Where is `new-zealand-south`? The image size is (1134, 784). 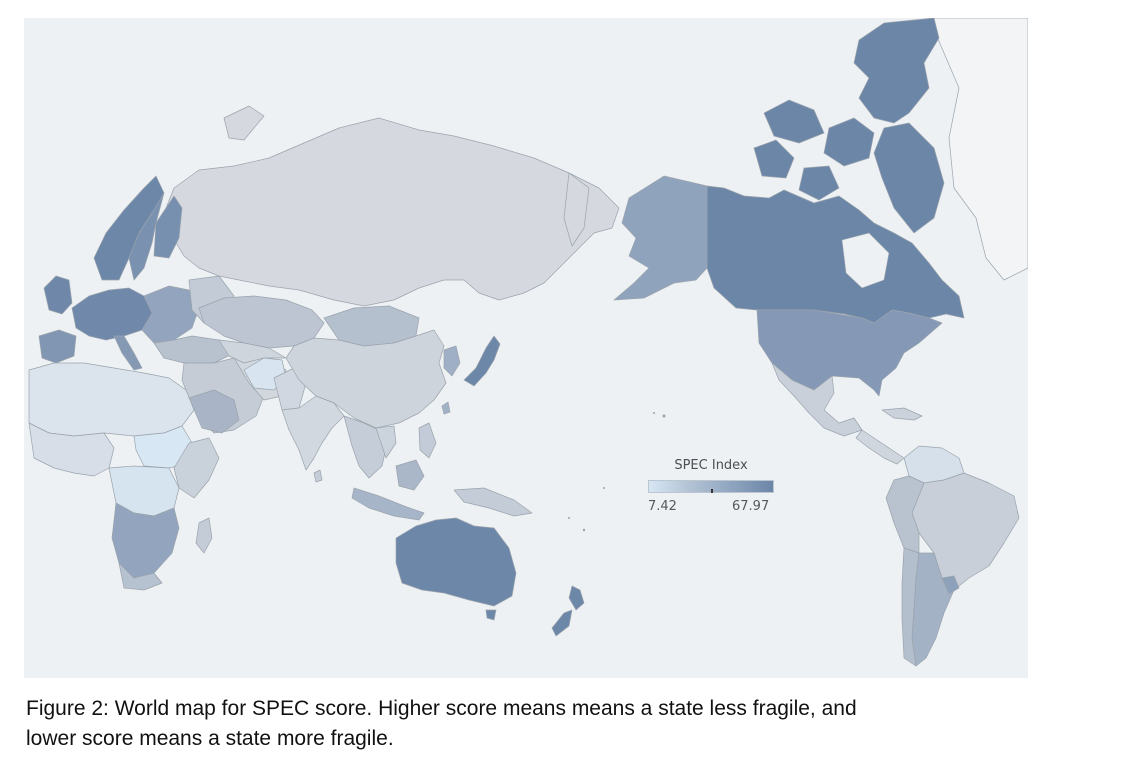
new-zealand-south is located at coordinates (562, 623).